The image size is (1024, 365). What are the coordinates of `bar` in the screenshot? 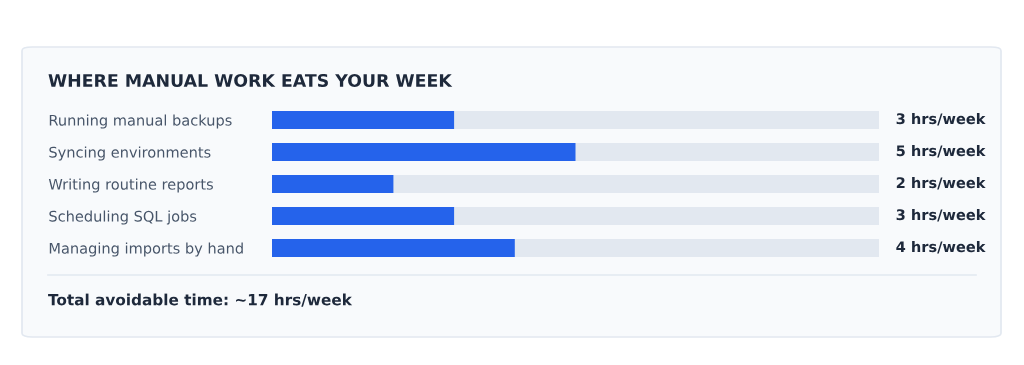 It's located at (333, 184).